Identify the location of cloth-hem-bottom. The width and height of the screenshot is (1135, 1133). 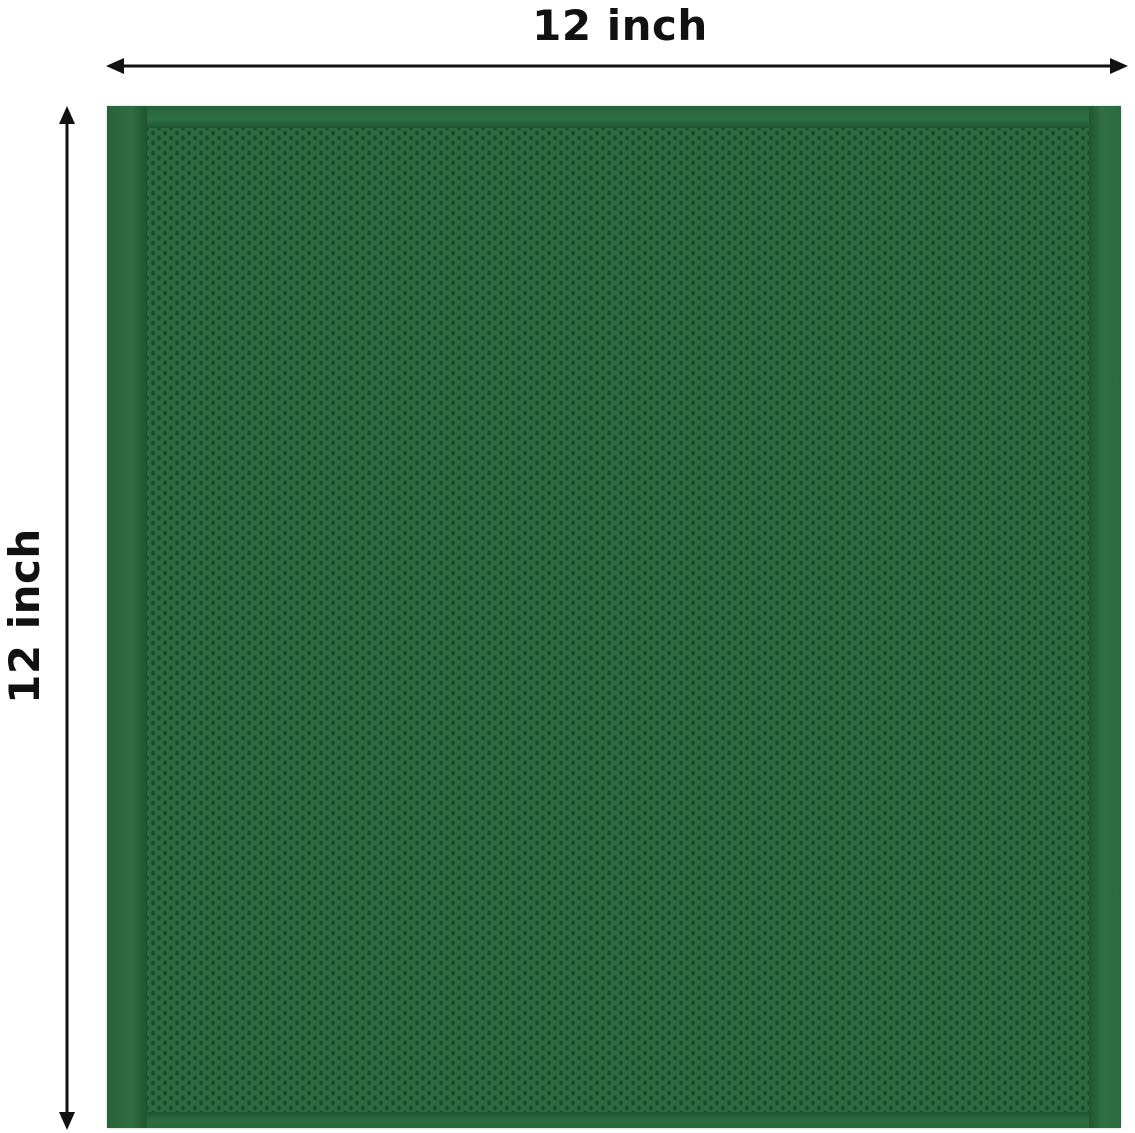
(618, 1120).